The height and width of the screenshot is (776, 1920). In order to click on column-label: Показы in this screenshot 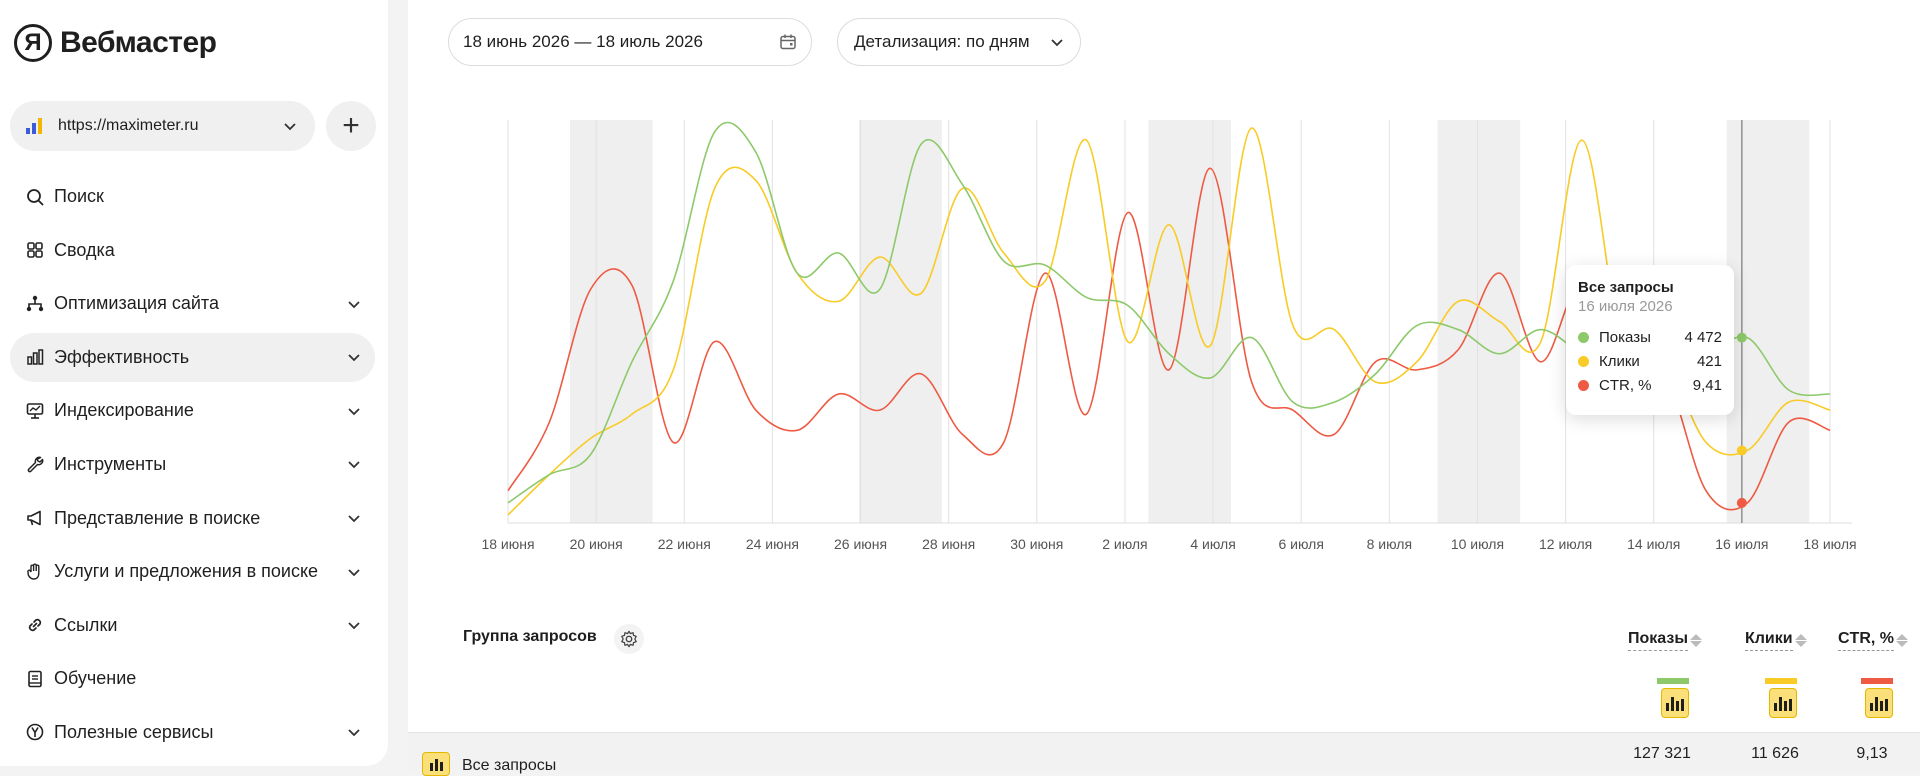, I will do `click(1658, 640)`.